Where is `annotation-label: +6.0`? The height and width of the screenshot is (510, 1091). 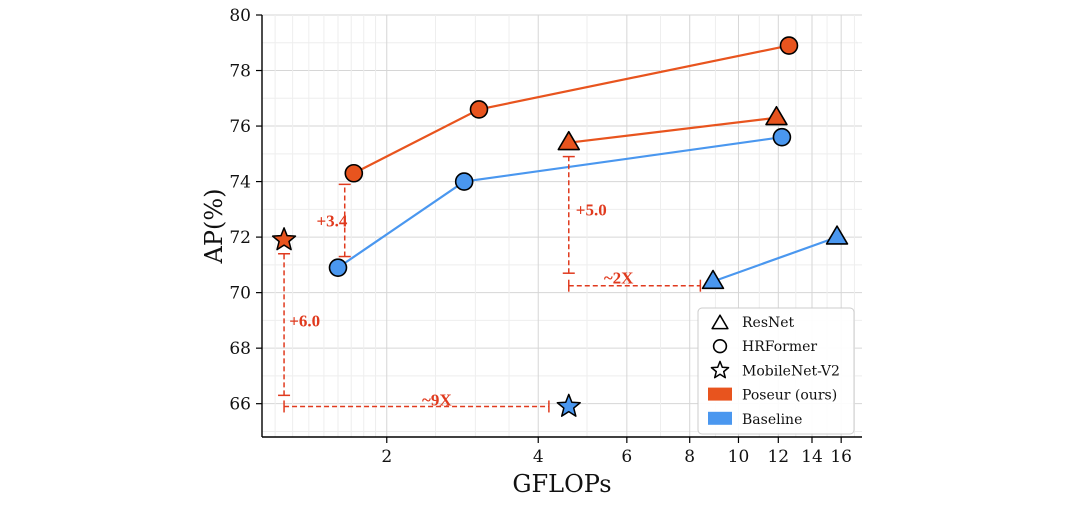
annotation-label: +6.0 is located at coordinates (304, 320).